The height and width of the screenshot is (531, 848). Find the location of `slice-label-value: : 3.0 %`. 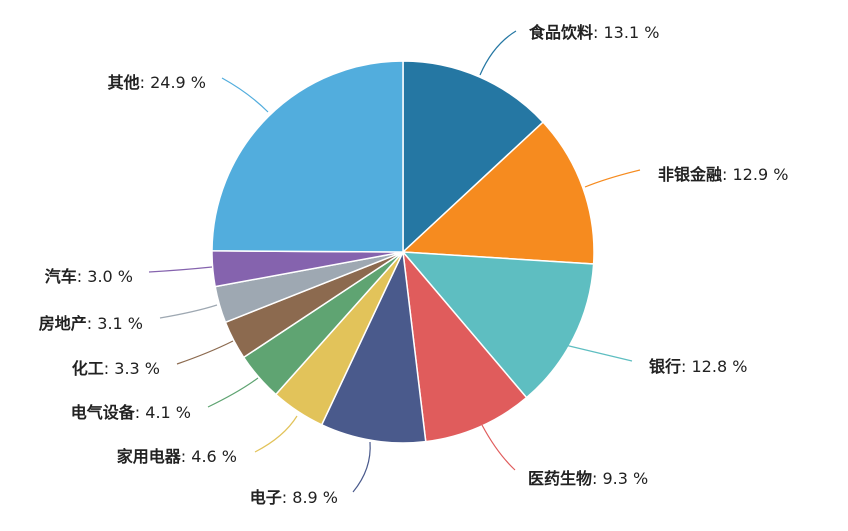

slice-label-value: : 3.0 % is located at coordinates (105, 276).